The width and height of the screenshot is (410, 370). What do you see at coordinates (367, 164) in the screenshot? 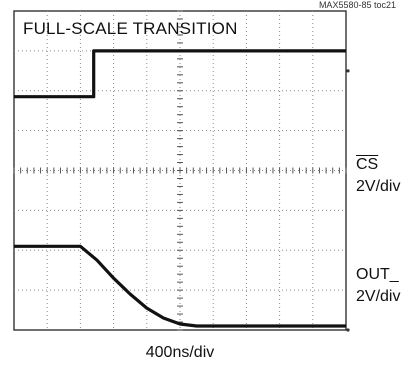
I see `cs-series-name: CS` at bounding box center [367, 164].